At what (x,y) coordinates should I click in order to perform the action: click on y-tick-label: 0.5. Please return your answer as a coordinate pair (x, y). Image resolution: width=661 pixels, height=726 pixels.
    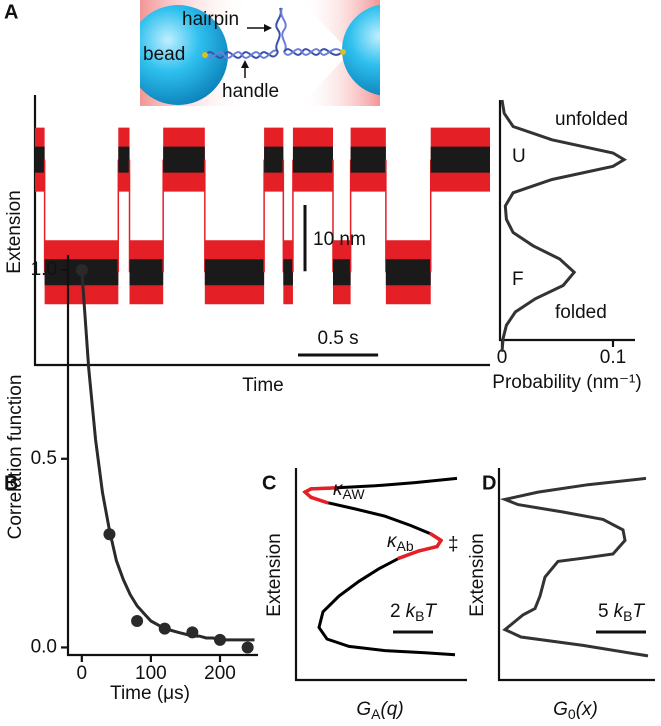
    Looking at the image, I should click on (44, 458).